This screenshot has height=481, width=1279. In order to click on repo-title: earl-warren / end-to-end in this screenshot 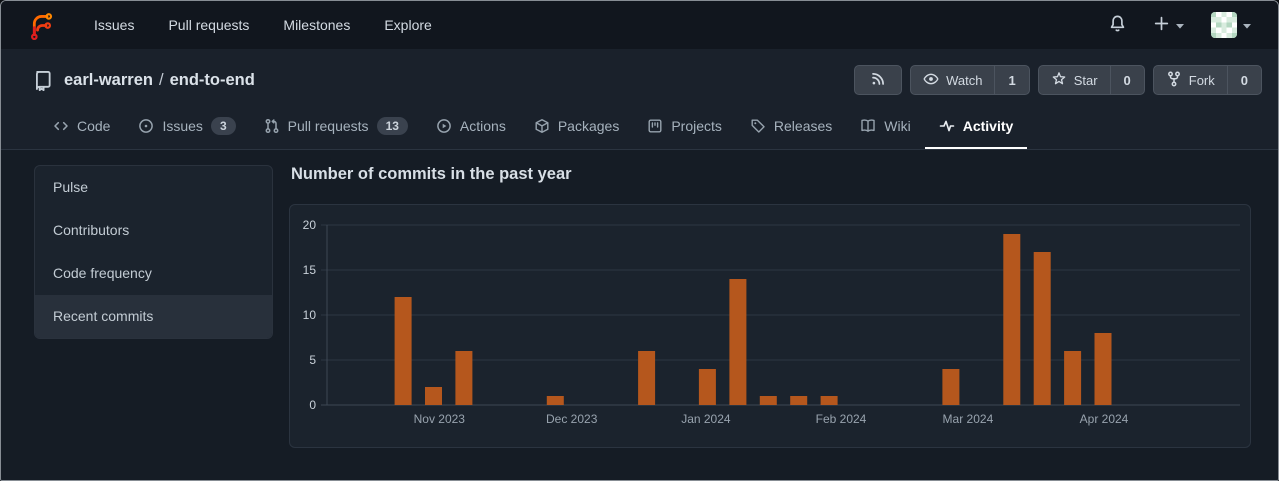, I will do `click(159, 80)`.